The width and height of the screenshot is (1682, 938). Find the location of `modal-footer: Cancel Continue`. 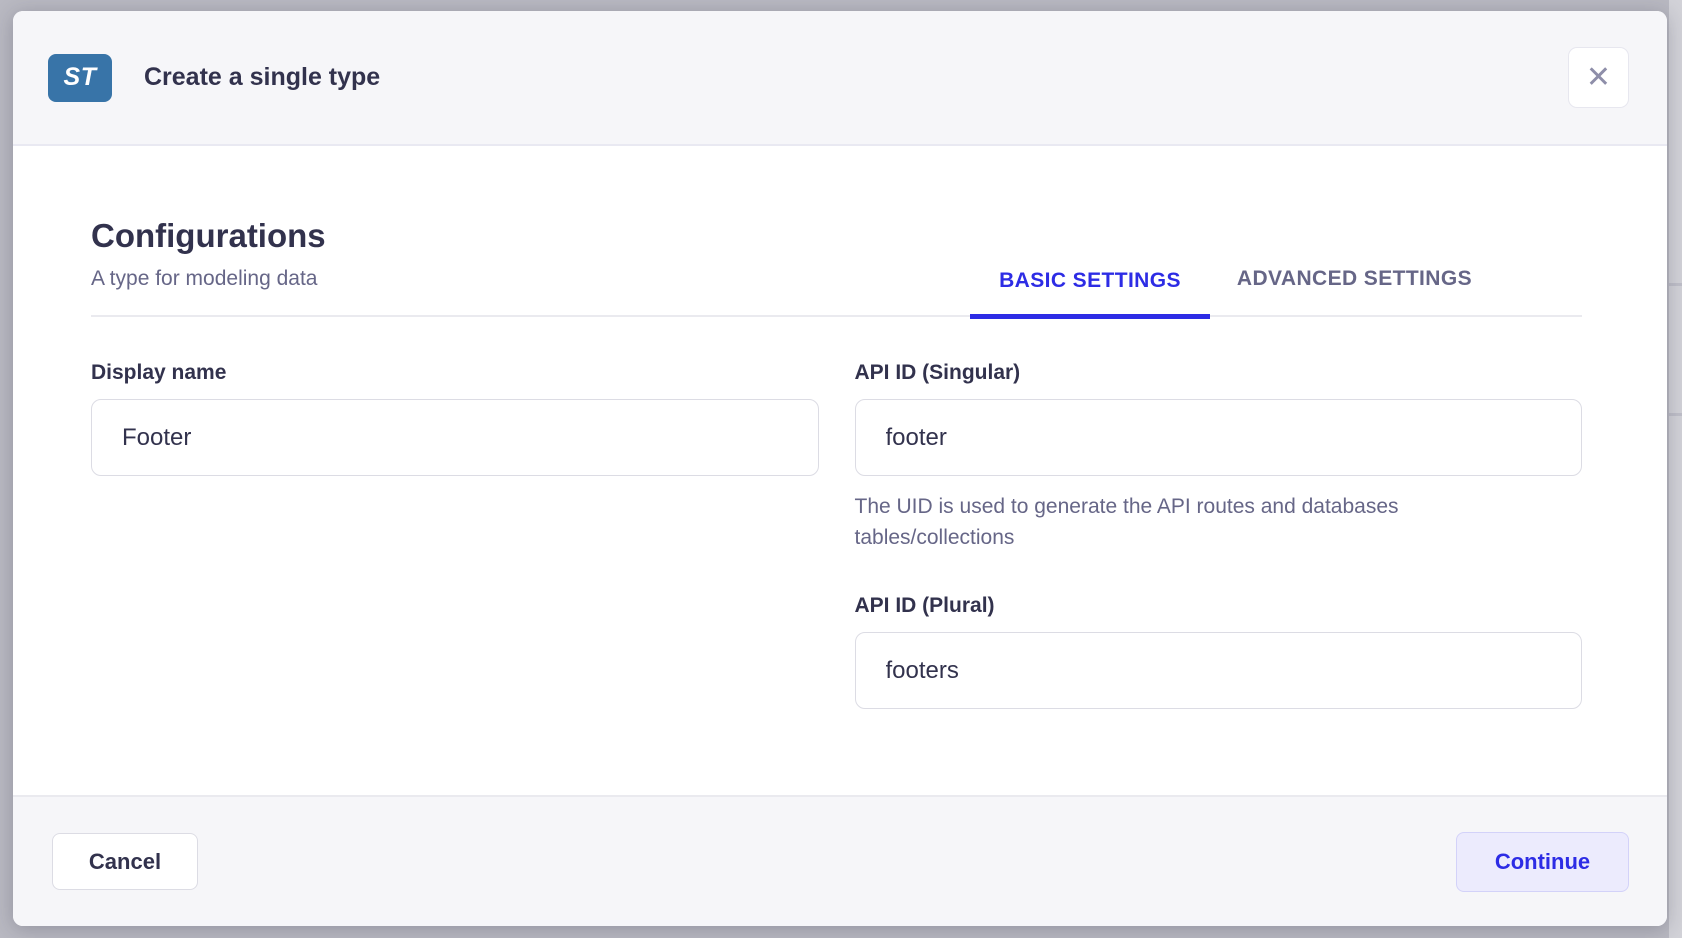

modal-footer: Cancel Continue is located at coordinates (840, 860).